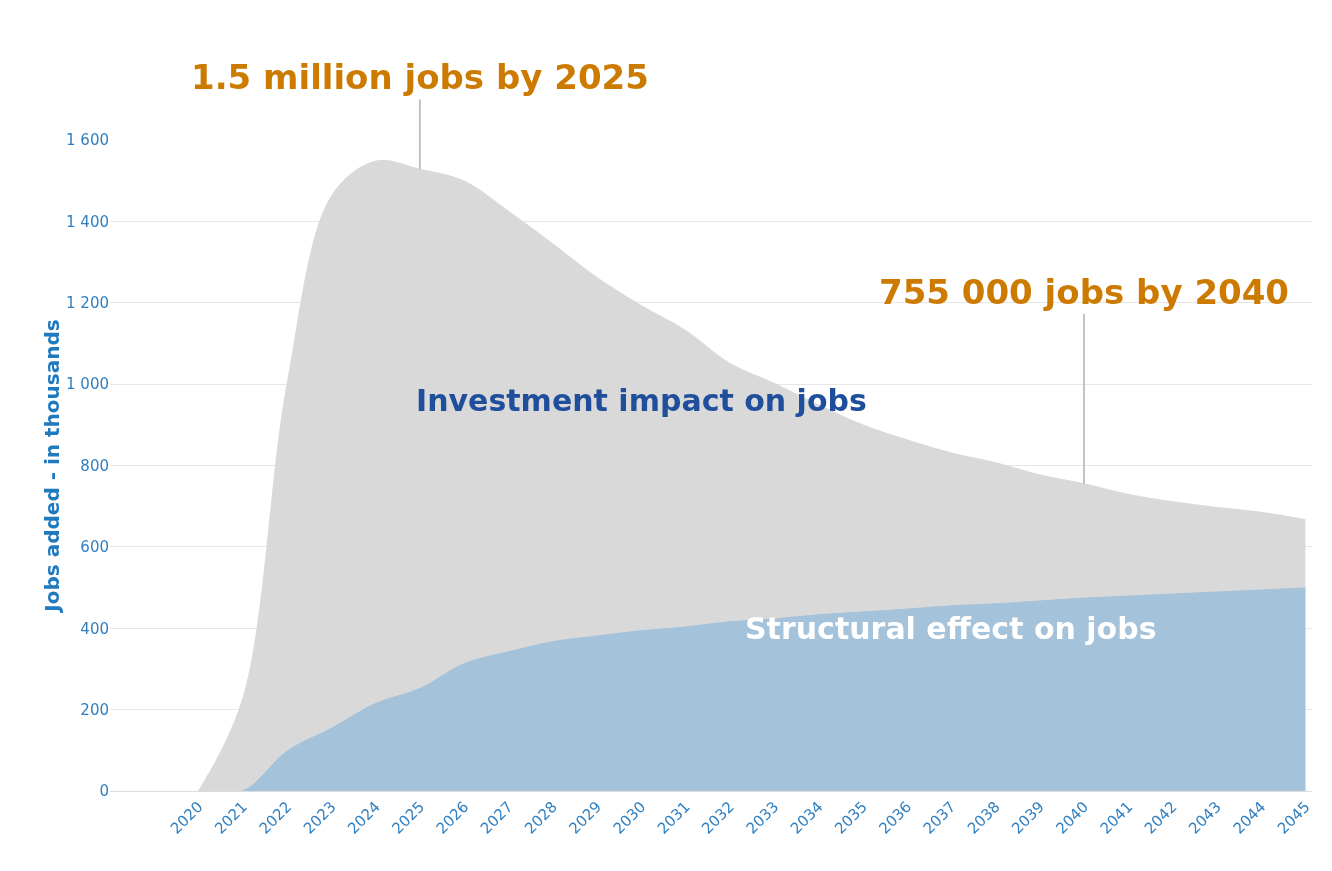 The height and width of the screenshot is (871, 1332). I want to click on y-tick-label: 200, so click(94, 709).